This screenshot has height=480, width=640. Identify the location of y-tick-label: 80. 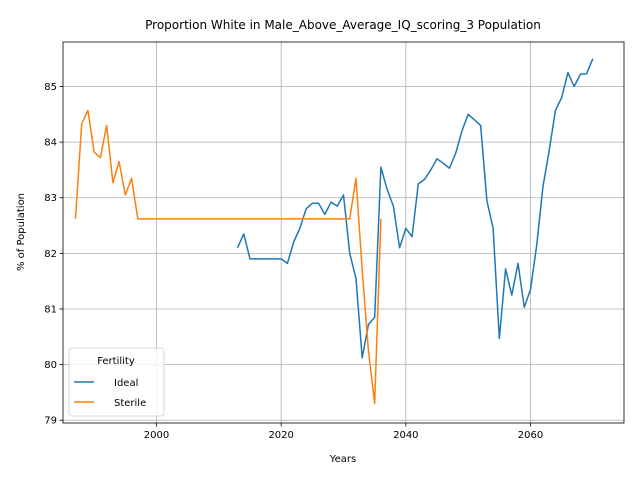
(50, 365).